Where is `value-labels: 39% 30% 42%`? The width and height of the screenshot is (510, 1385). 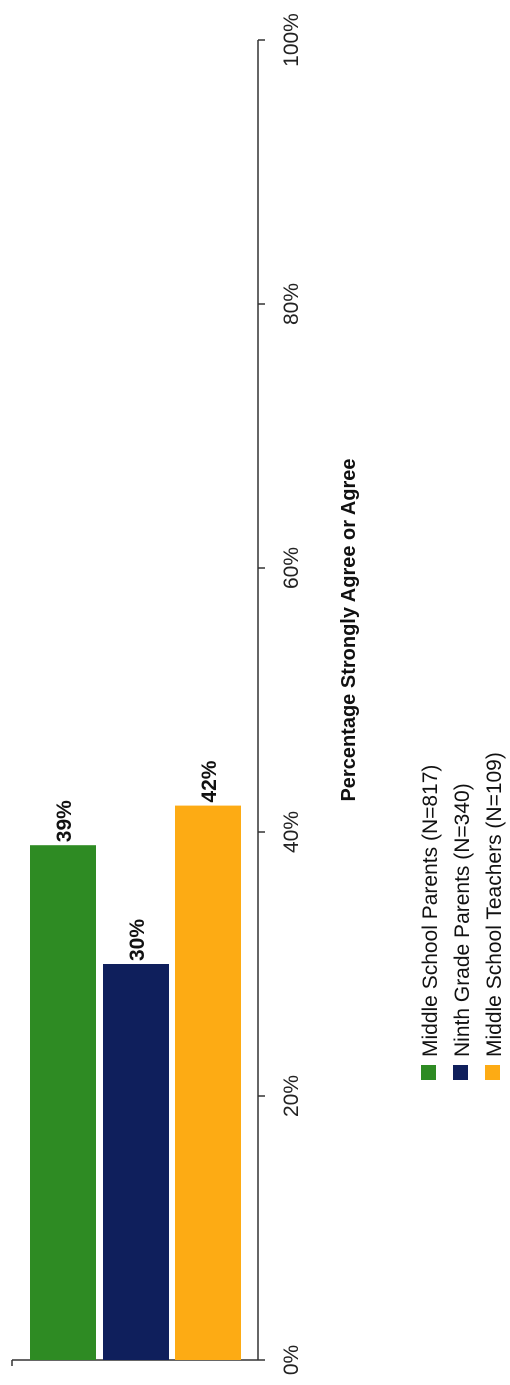 value-labels: 39% 30% 42% is located at coordinates (137, 860).